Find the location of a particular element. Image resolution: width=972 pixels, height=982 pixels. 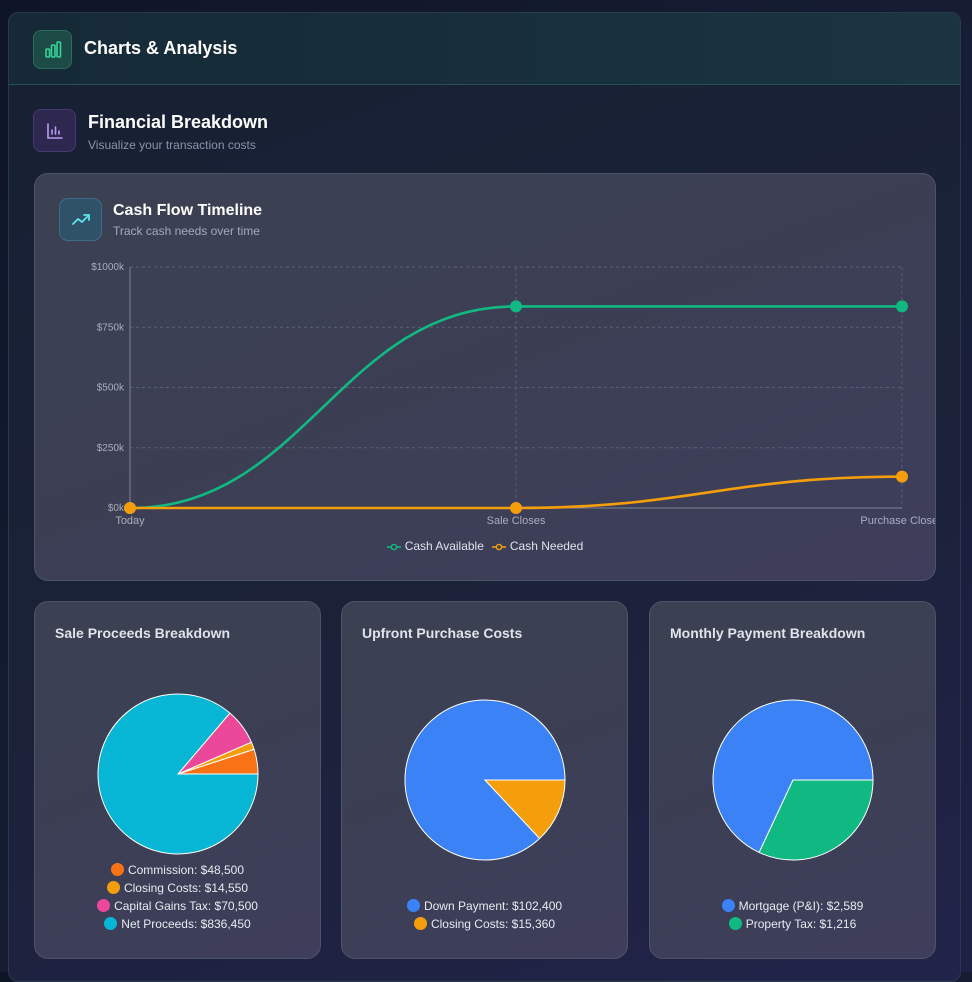

y-tick-label: $500k is located at coordinates (111, 388).